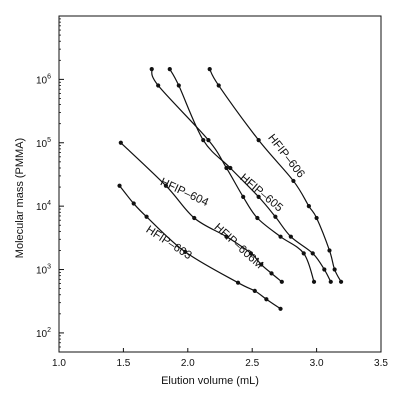  What do you see at coordinates (43, 143) in the screenshot?
I see `y-tick-label: 10⁵` at bounding box center [43, 143].